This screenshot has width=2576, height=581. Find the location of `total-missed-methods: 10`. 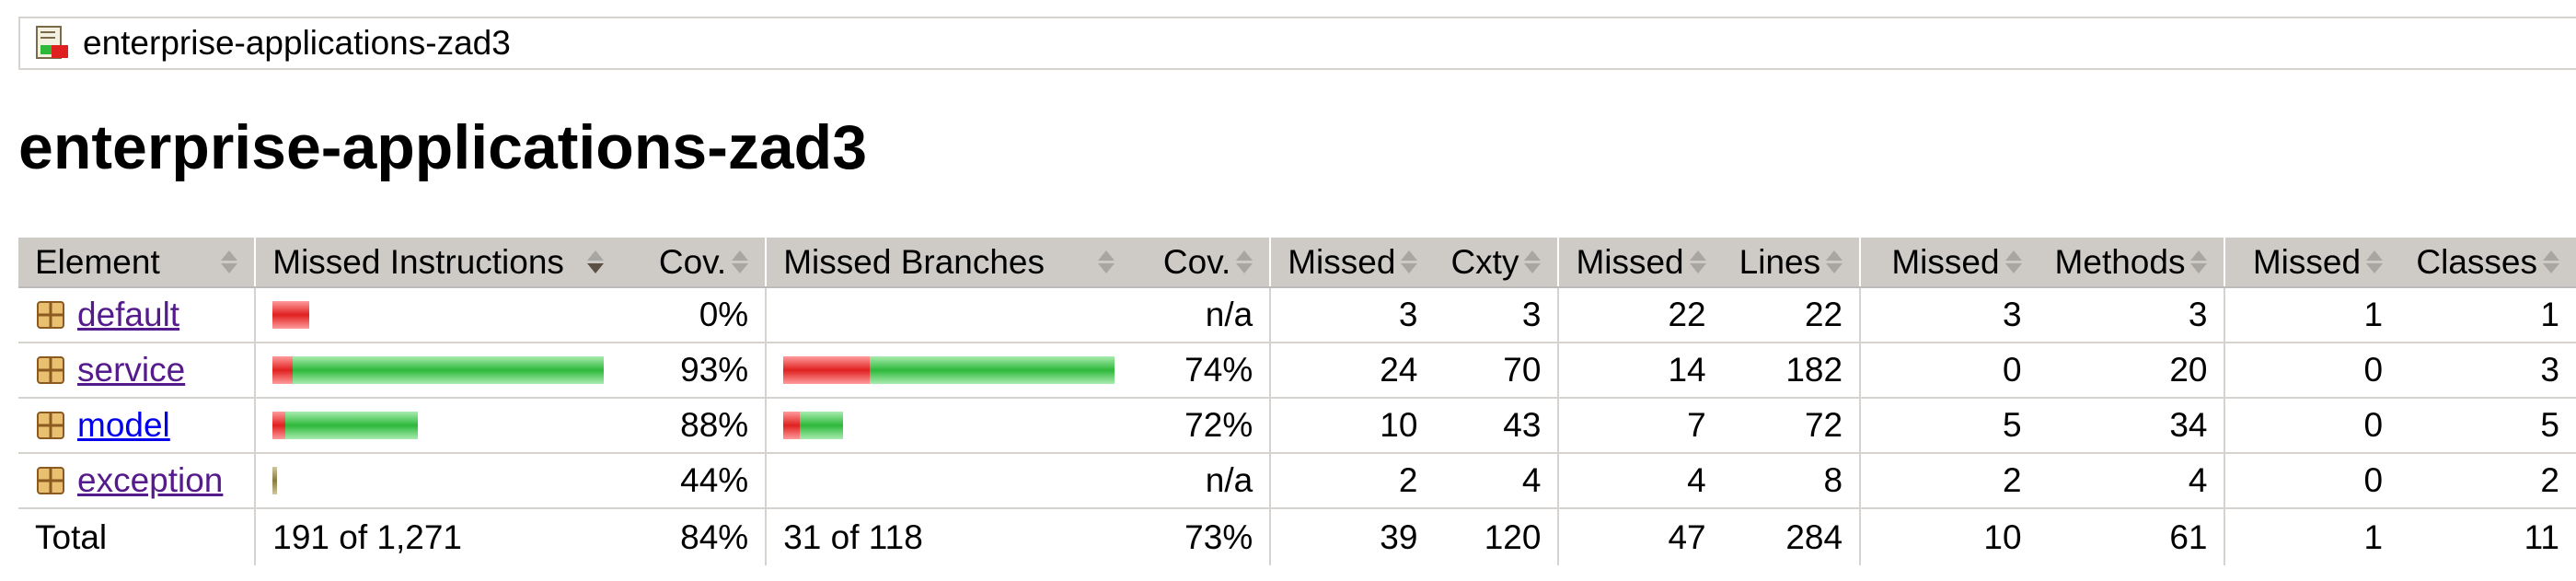

total-missed-methods: 10 is located at coordinates (1949, 537).